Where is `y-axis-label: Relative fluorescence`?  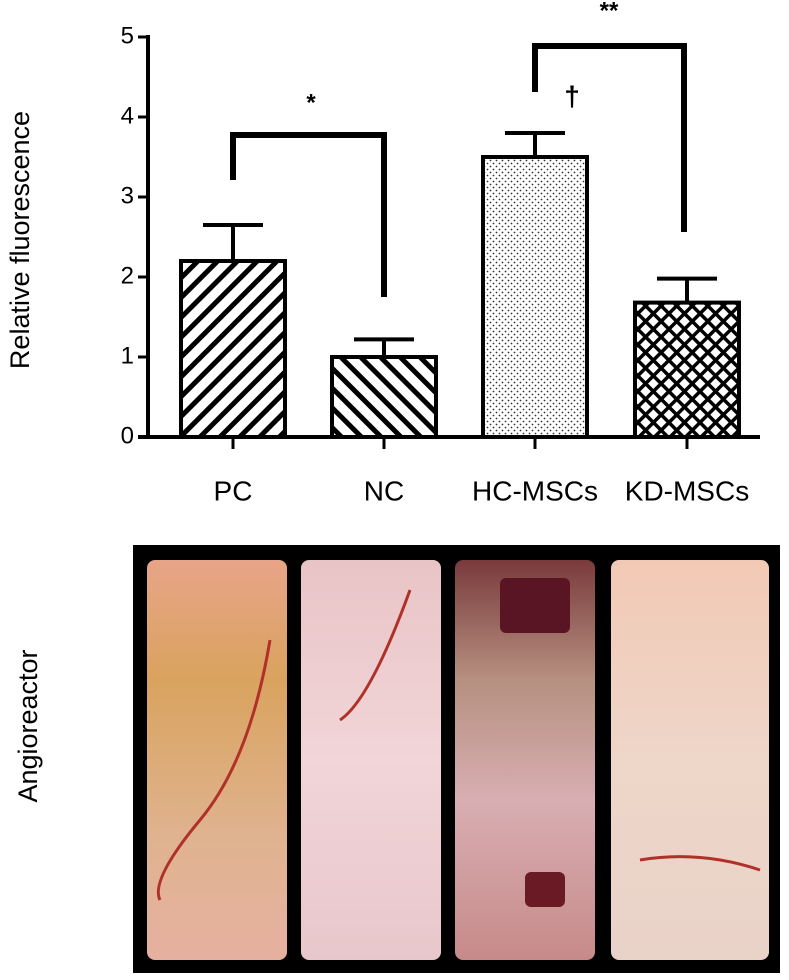 y-axis-label: Relative fluorescence is located at coordinates (20, 240).